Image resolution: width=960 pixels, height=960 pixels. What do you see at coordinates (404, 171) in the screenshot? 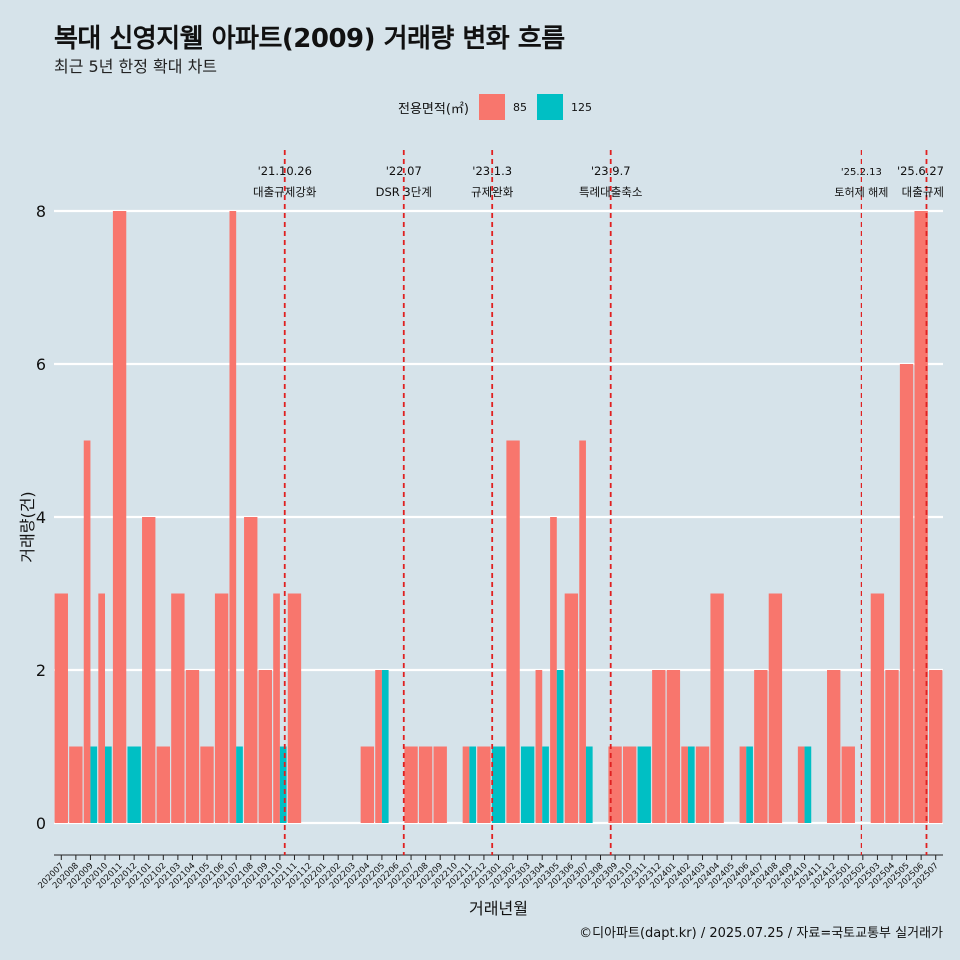
I see `event-date: '22.07` at bounding box center [404, 171].